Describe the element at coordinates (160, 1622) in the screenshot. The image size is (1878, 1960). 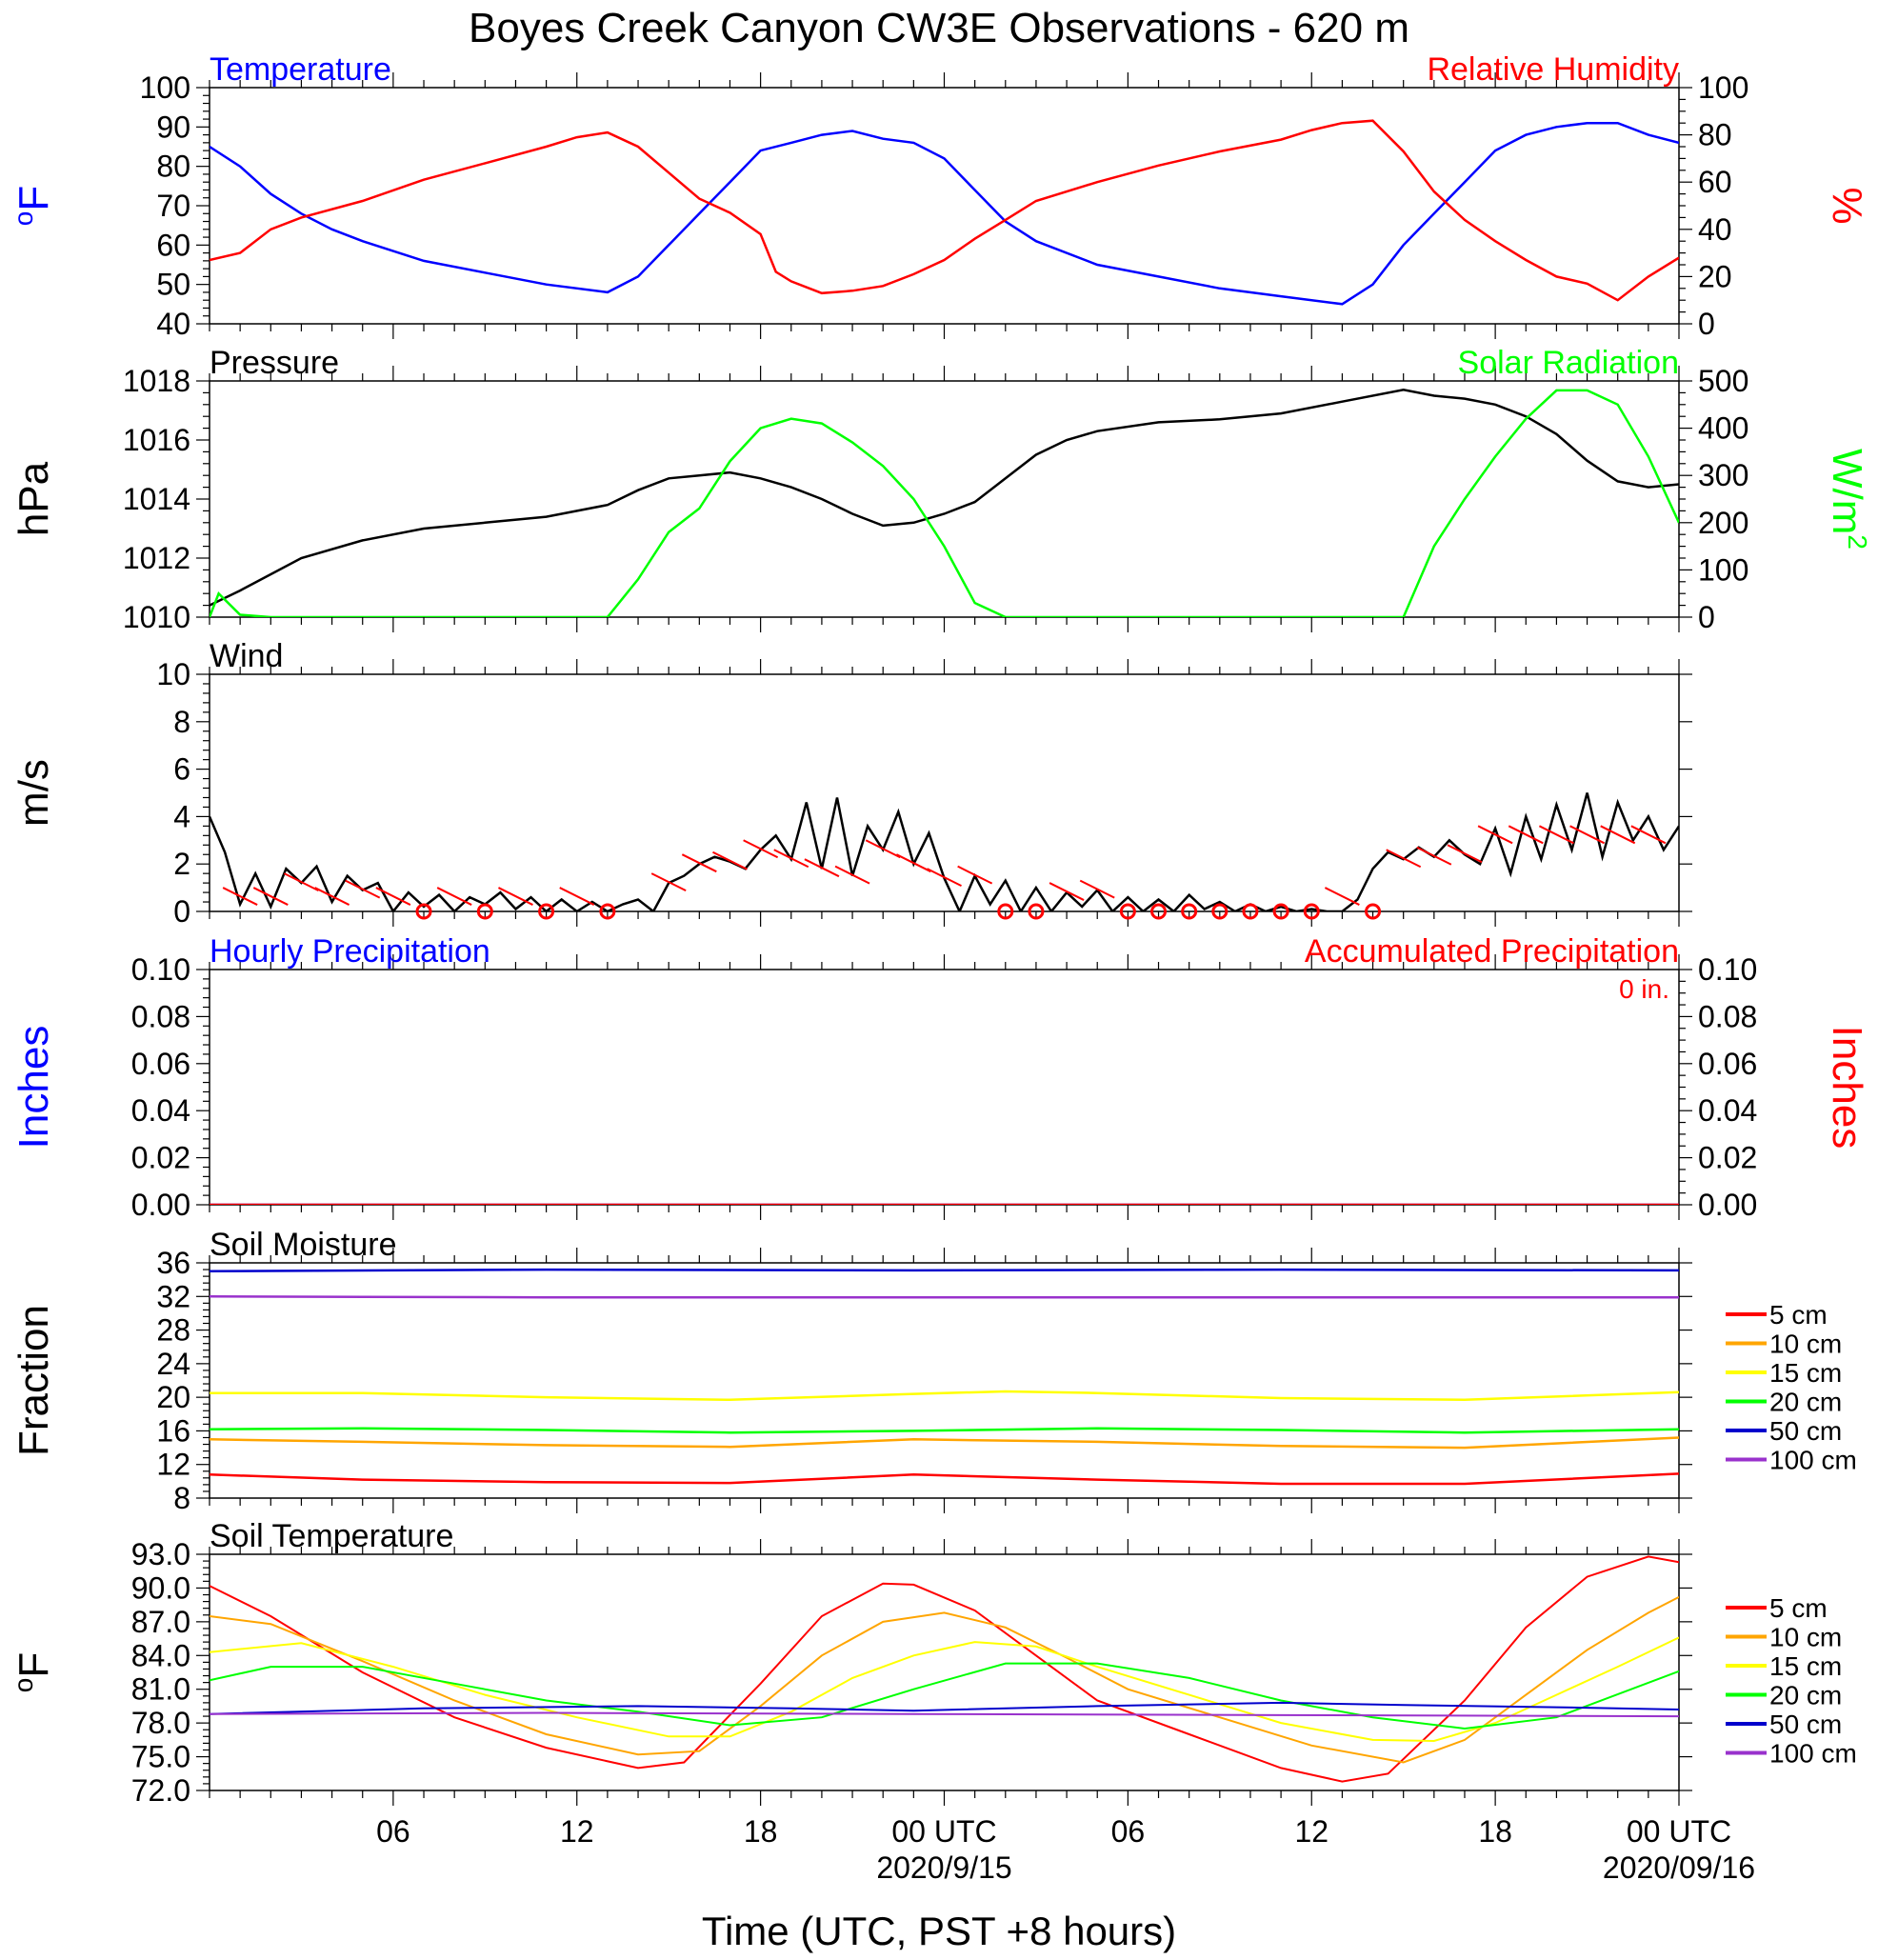
I see `y-tick-label-left: 87.0` at that location.